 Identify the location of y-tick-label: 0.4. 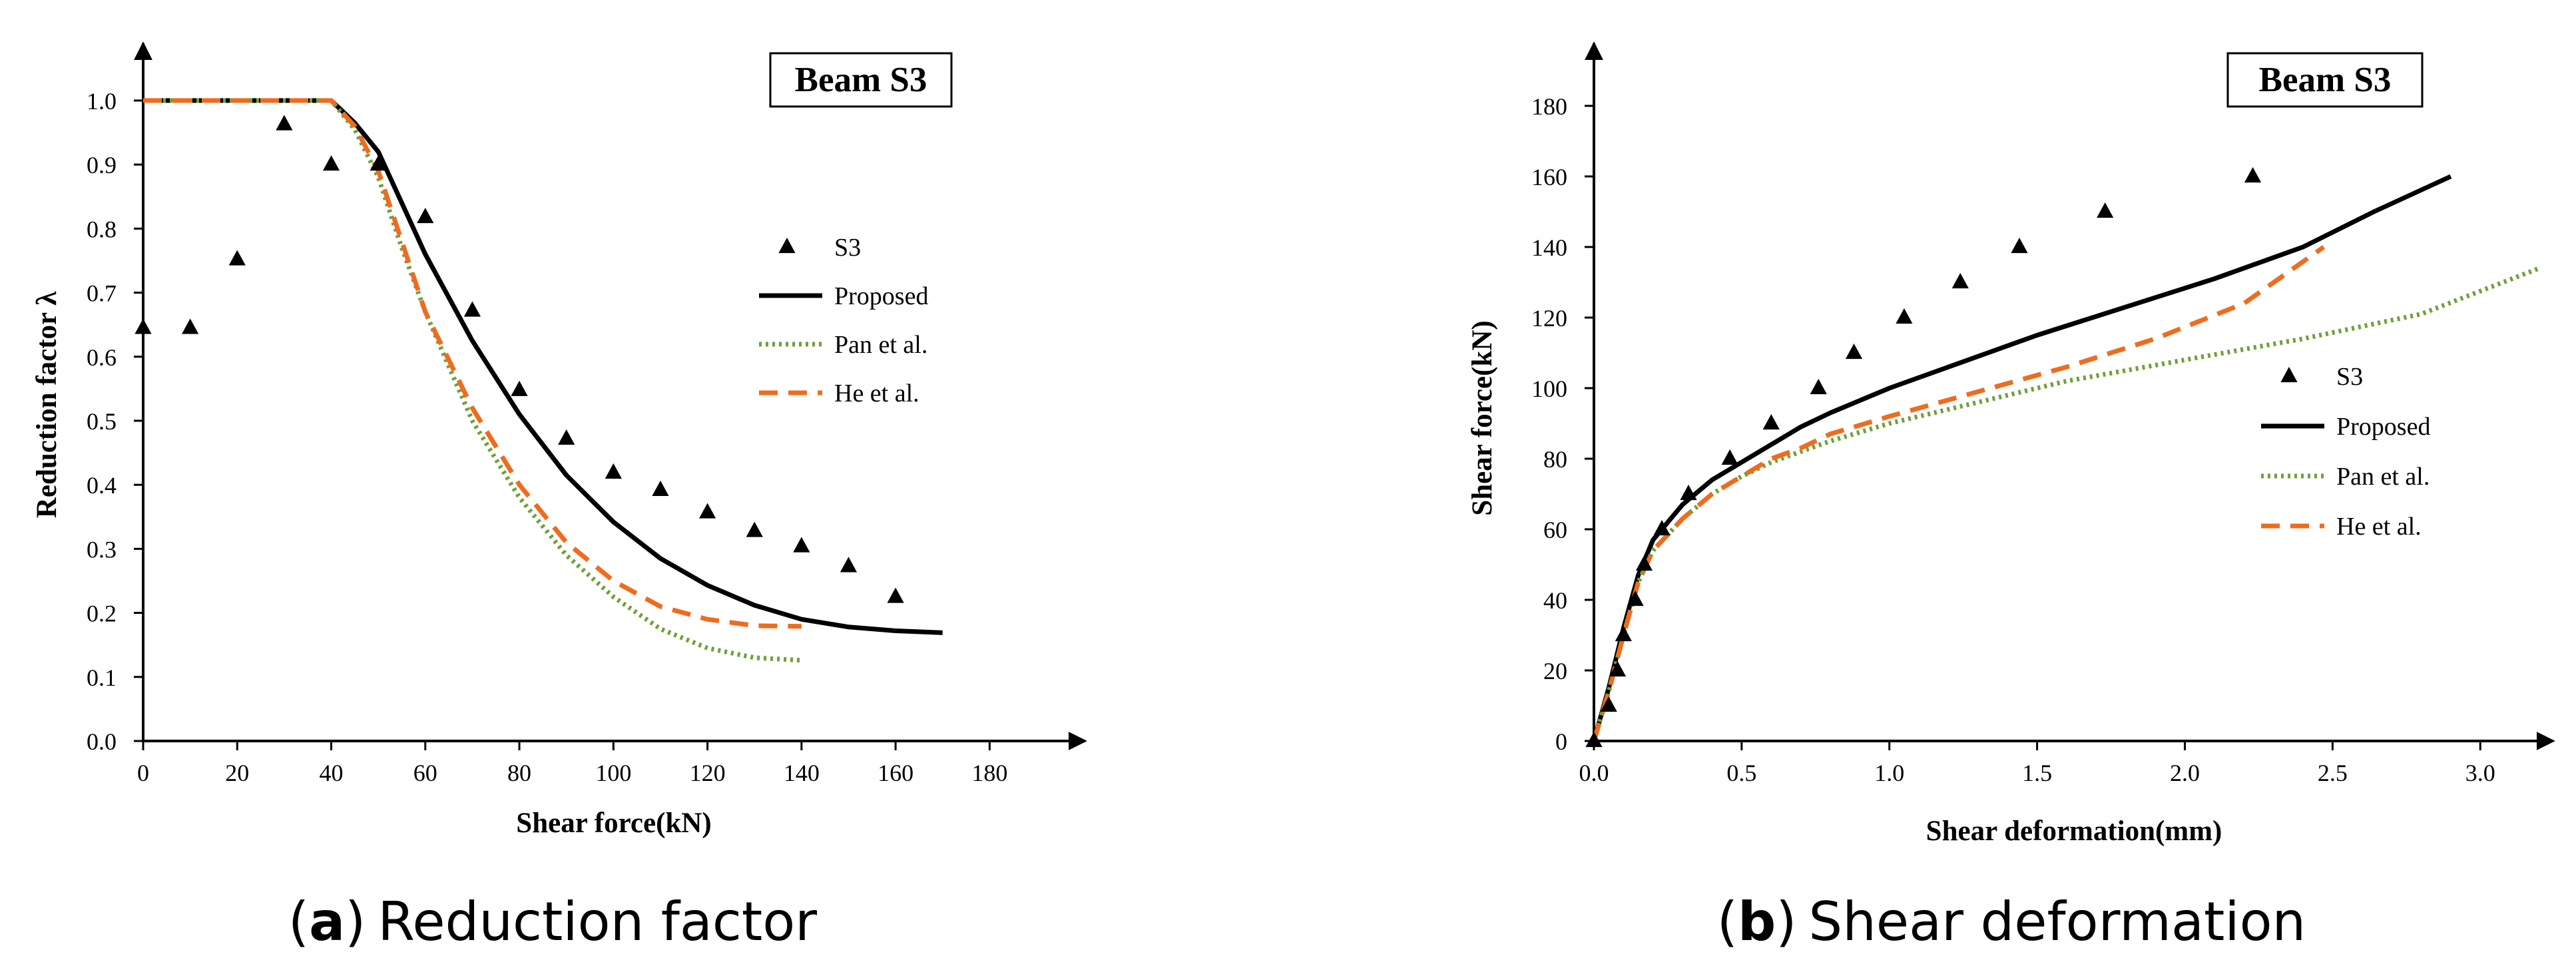
(102, 485).